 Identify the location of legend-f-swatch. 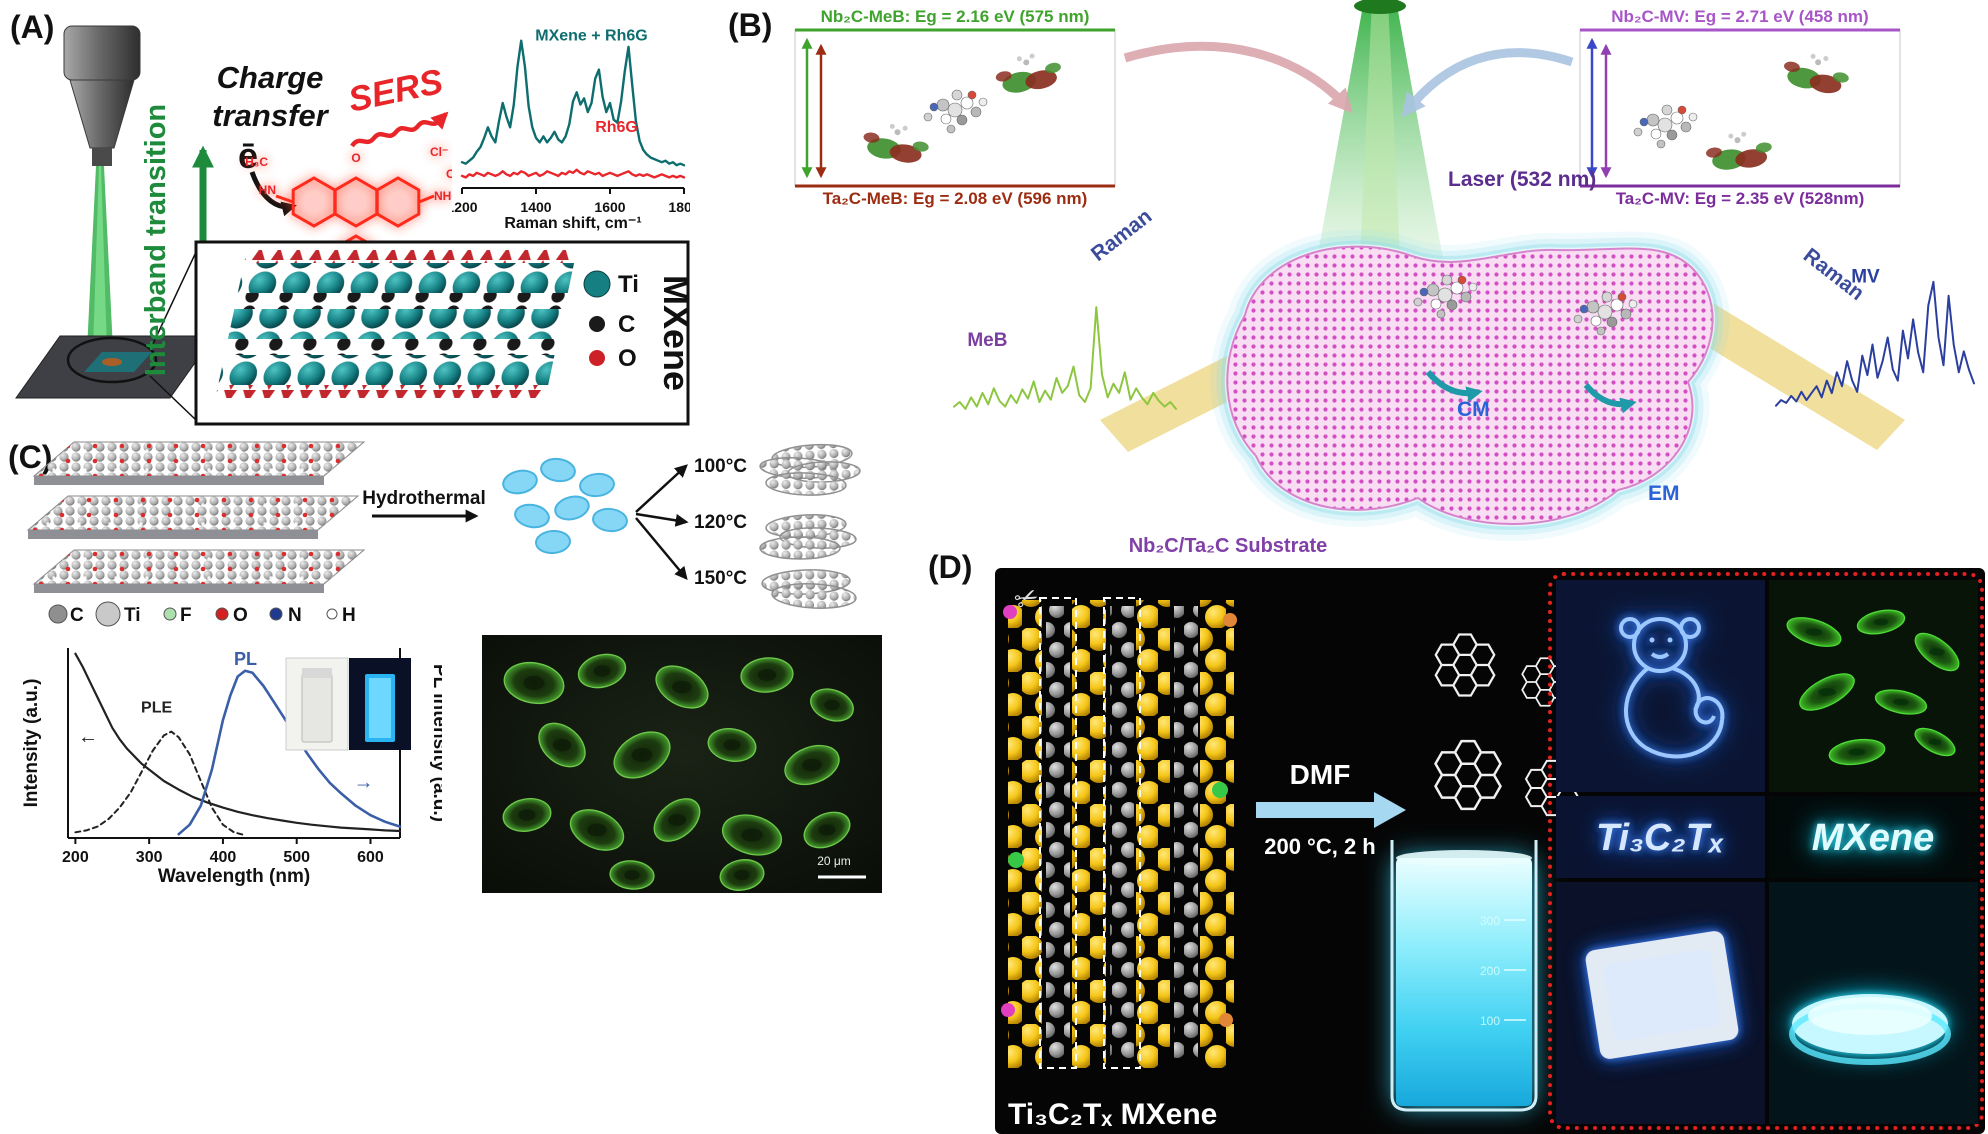
(170, 614).